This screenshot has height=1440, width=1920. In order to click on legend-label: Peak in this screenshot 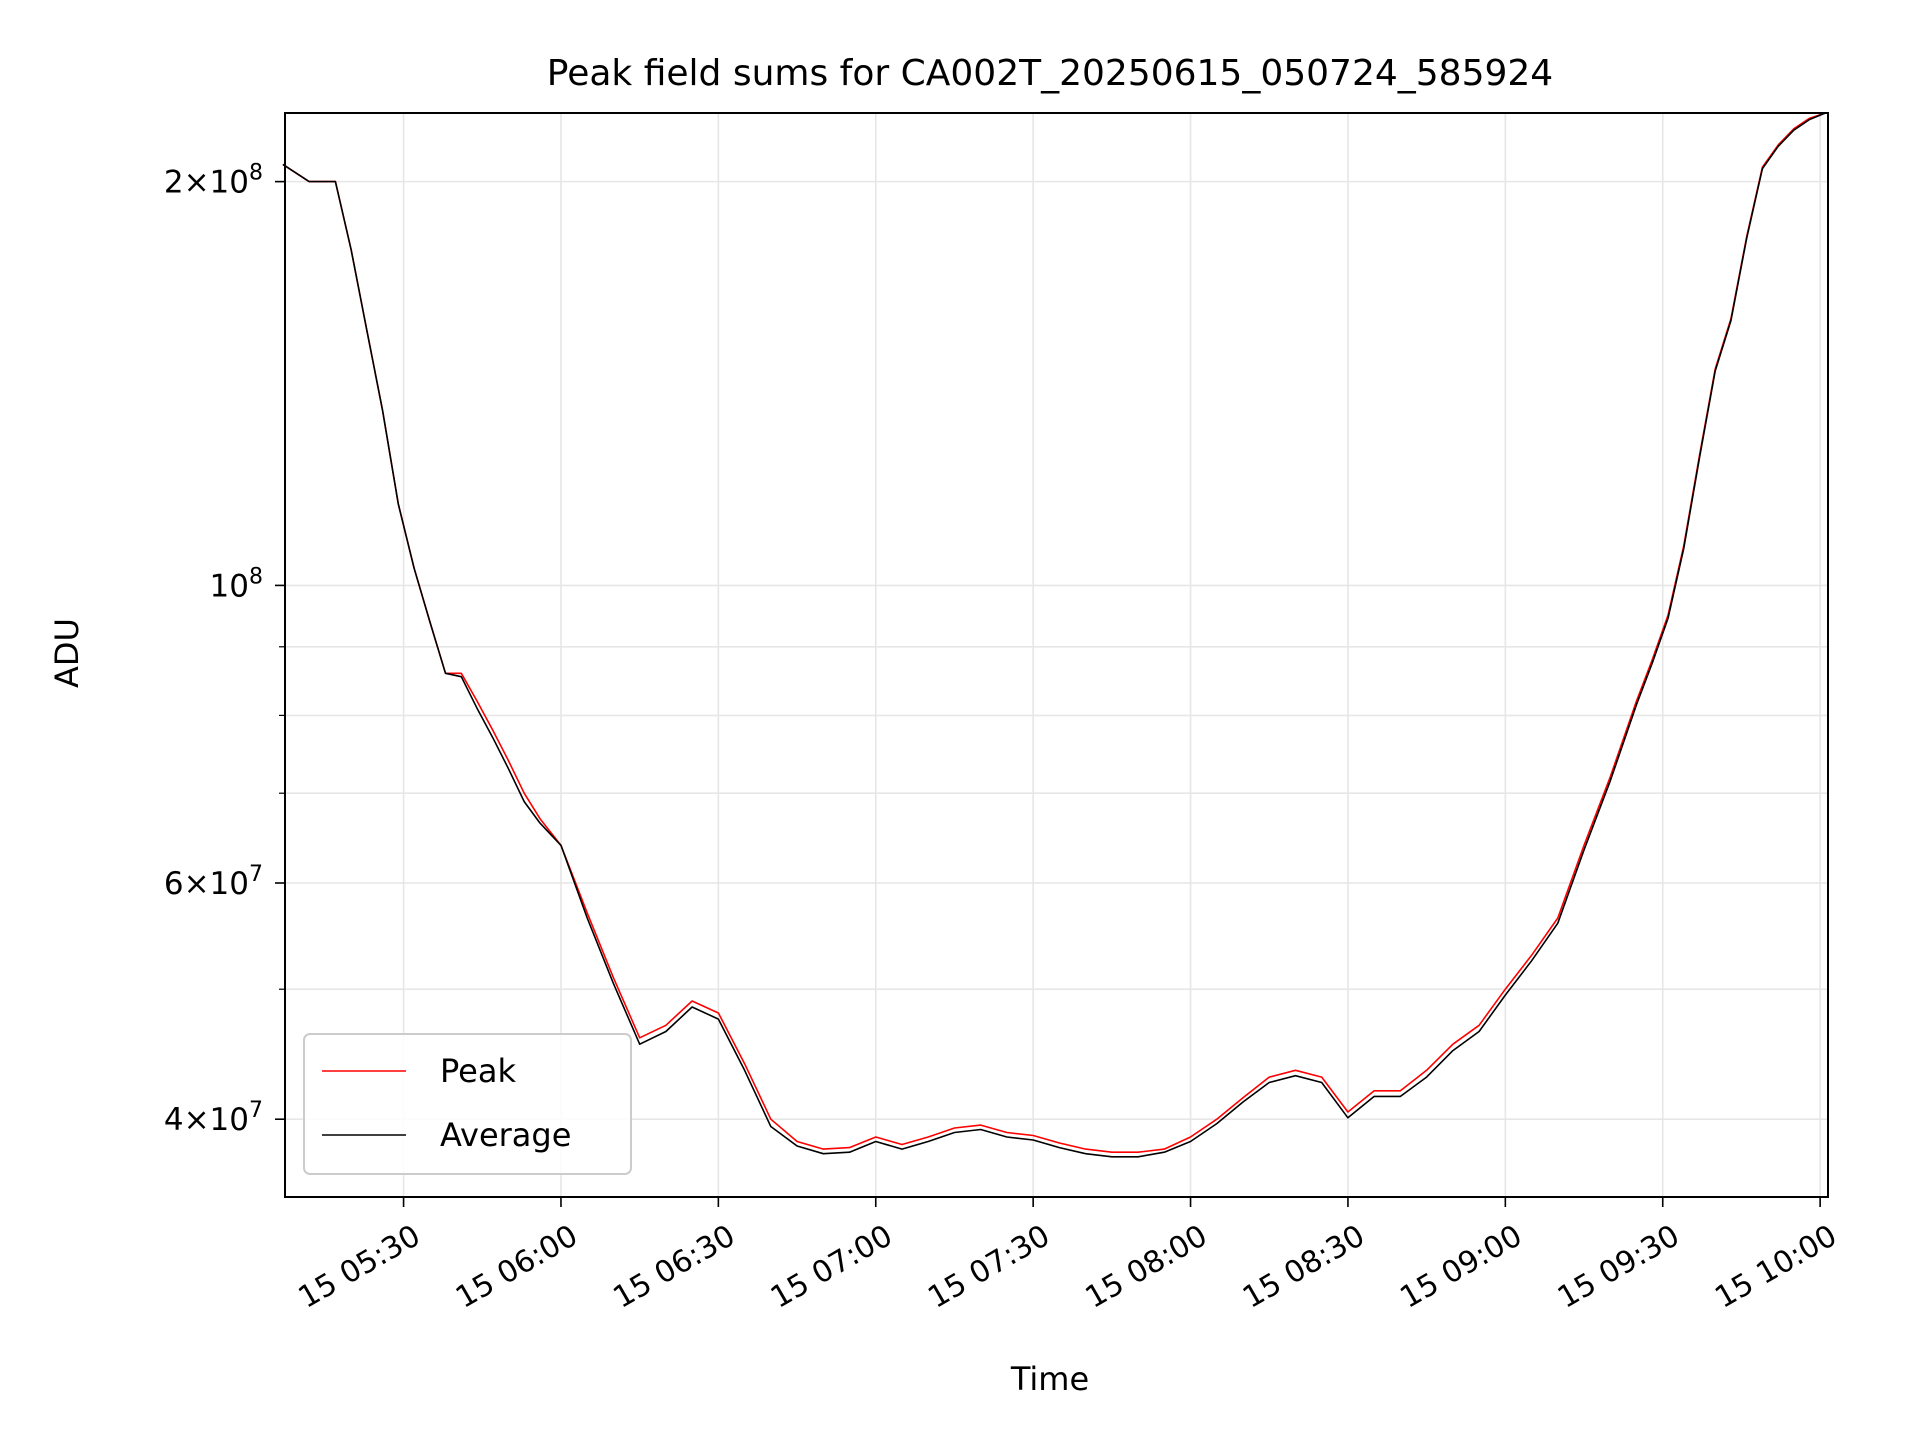, I will do `click(478, 1071)`.